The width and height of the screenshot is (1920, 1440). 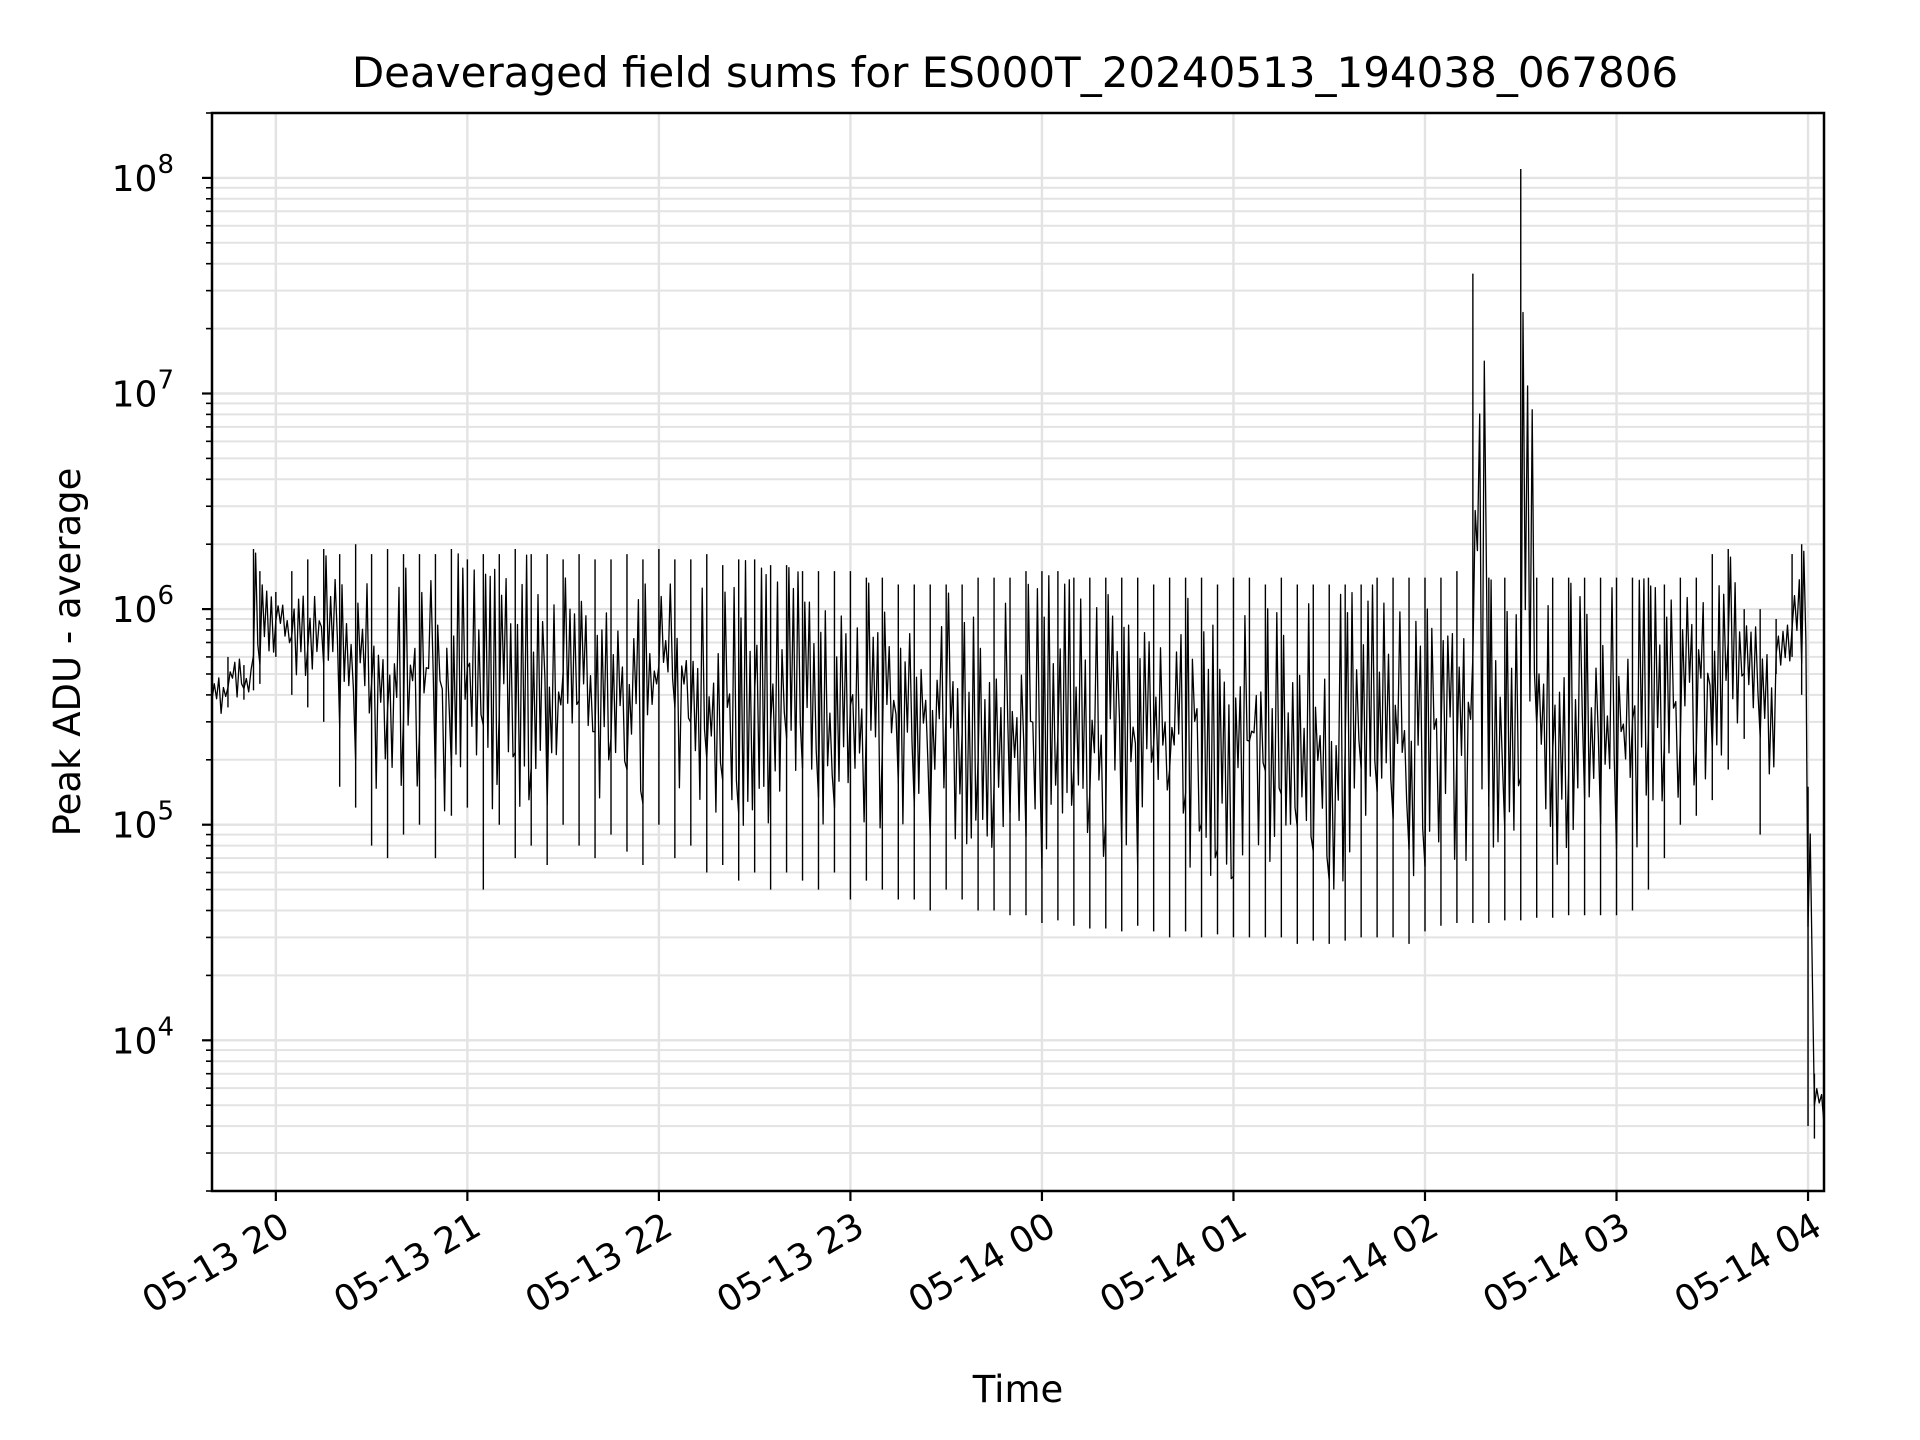 I want to click on y-tick-label: 10⁸, so click(x=143, y=175).